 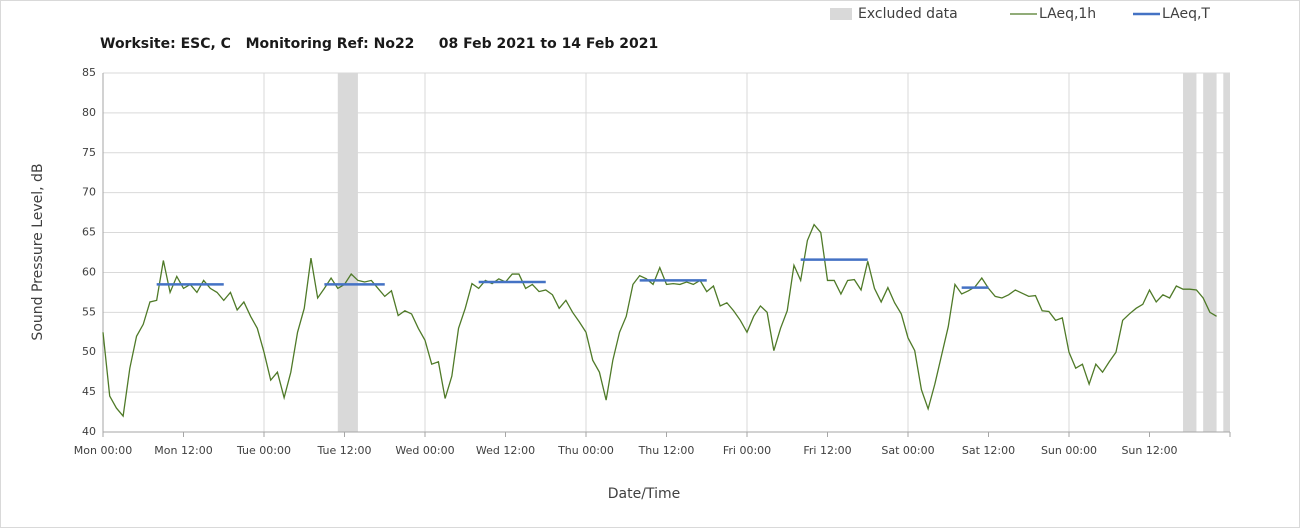 What do you see at coordinates (89, 112) in the screenshot?
I see `y-tick-label: 80` at bounding box center [89, 112].